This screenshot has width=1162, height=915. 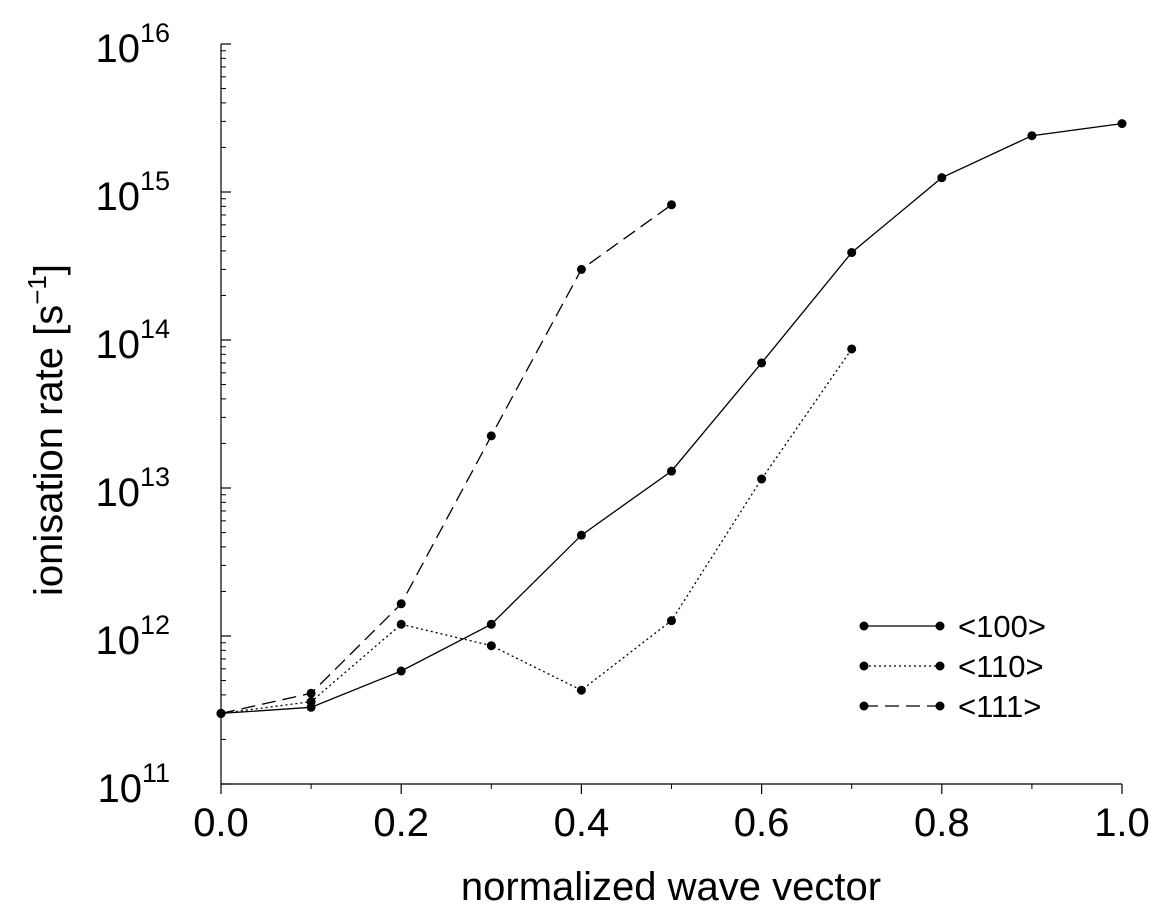 What do you see at coordinates (49, 450) in the screenshot?
I see `y-axis-label-text: ionisation rate [s` at bounding box center [49, 450].